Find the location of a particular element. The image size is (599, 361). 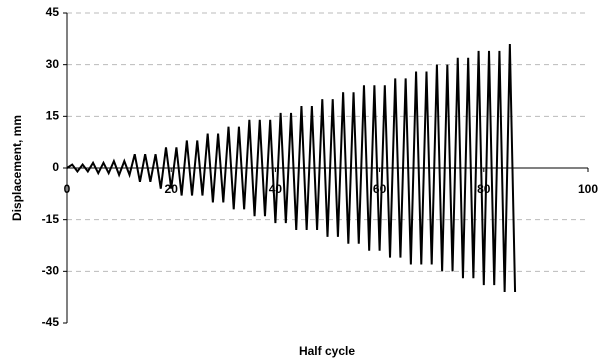

y-tick-label: -15 is located at coordinates (51, 219).